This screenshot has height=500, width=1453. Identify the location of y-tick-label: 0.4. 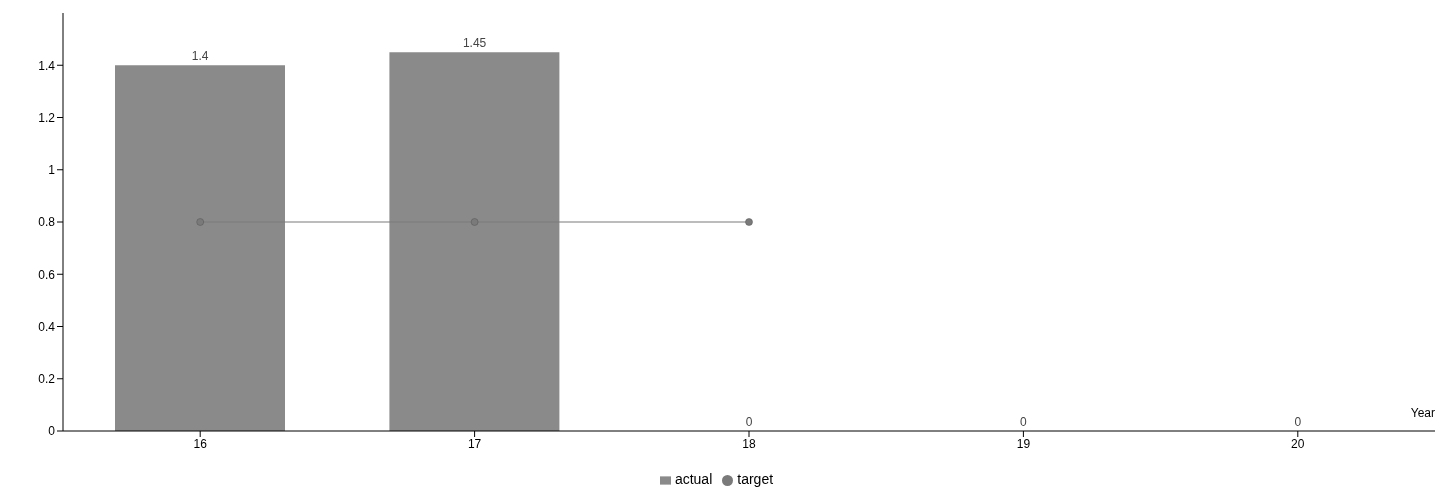
(47, 326).